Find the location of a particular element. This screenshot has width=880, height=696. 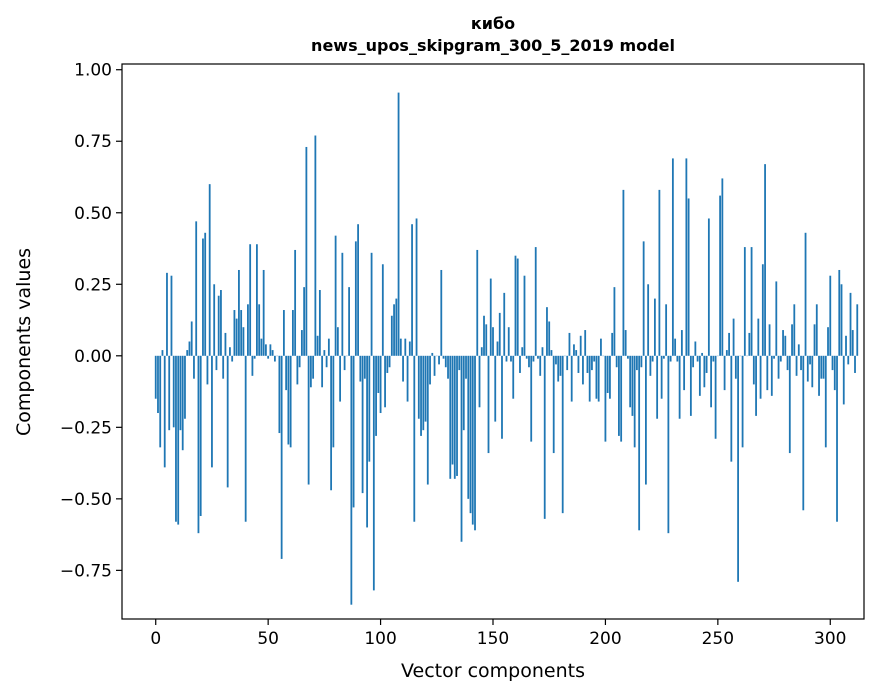

x-axis-label: Vector components is located at coordinates (493, 671).